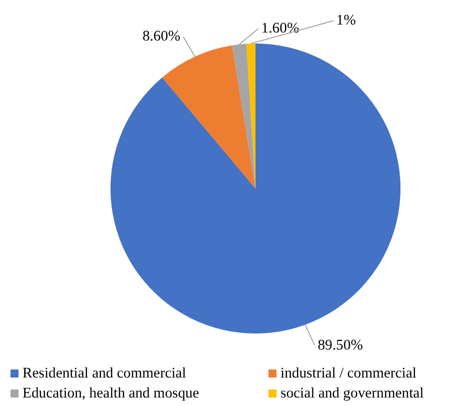 The width and height of the screenshot is (449, 406). Describe the element at coordinates (280, 28) in the screenshot. I see `data-label: 1.60%` at that location.